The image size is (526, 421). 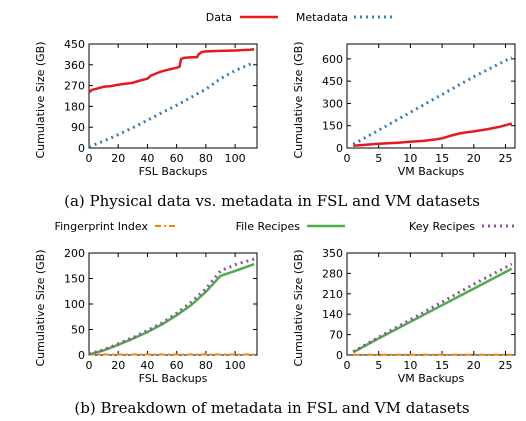 I want to click on legend-top: Data Metadata, so click(x=300, y=17).